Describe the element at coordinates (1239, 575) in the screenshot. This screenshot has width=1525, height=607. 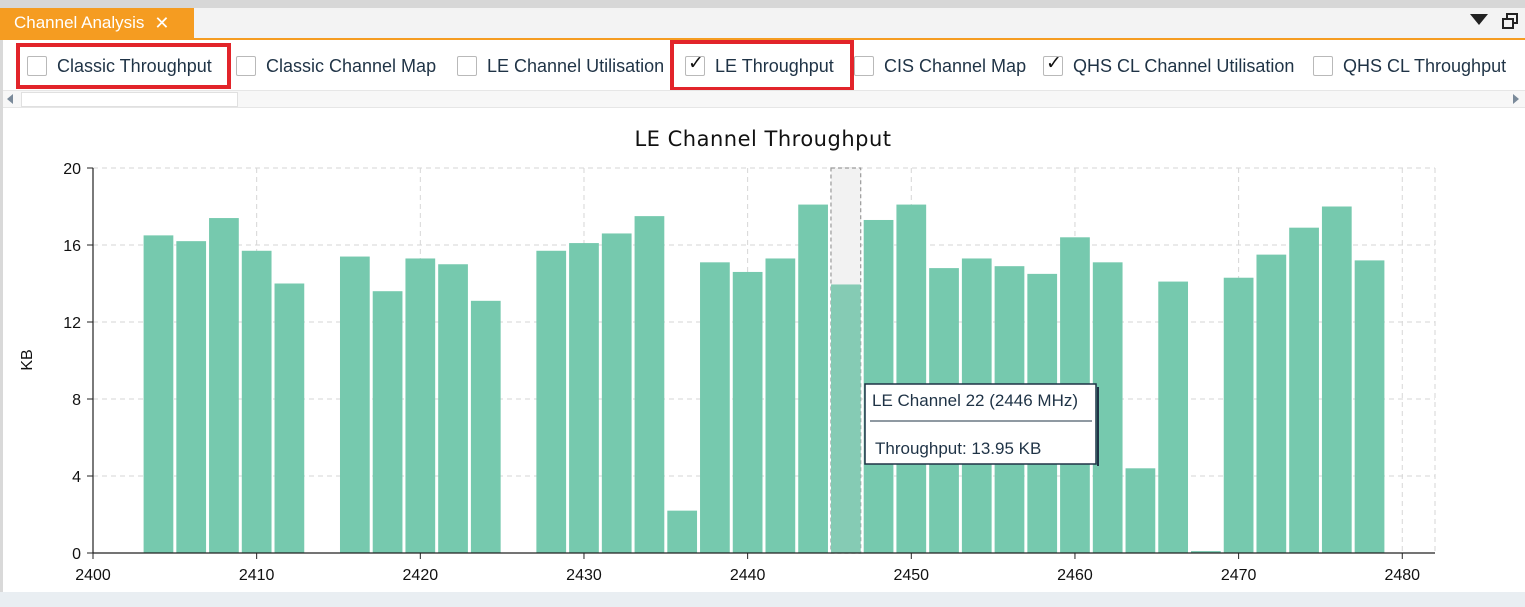
I see `x-tick-label: 2470` at that location.